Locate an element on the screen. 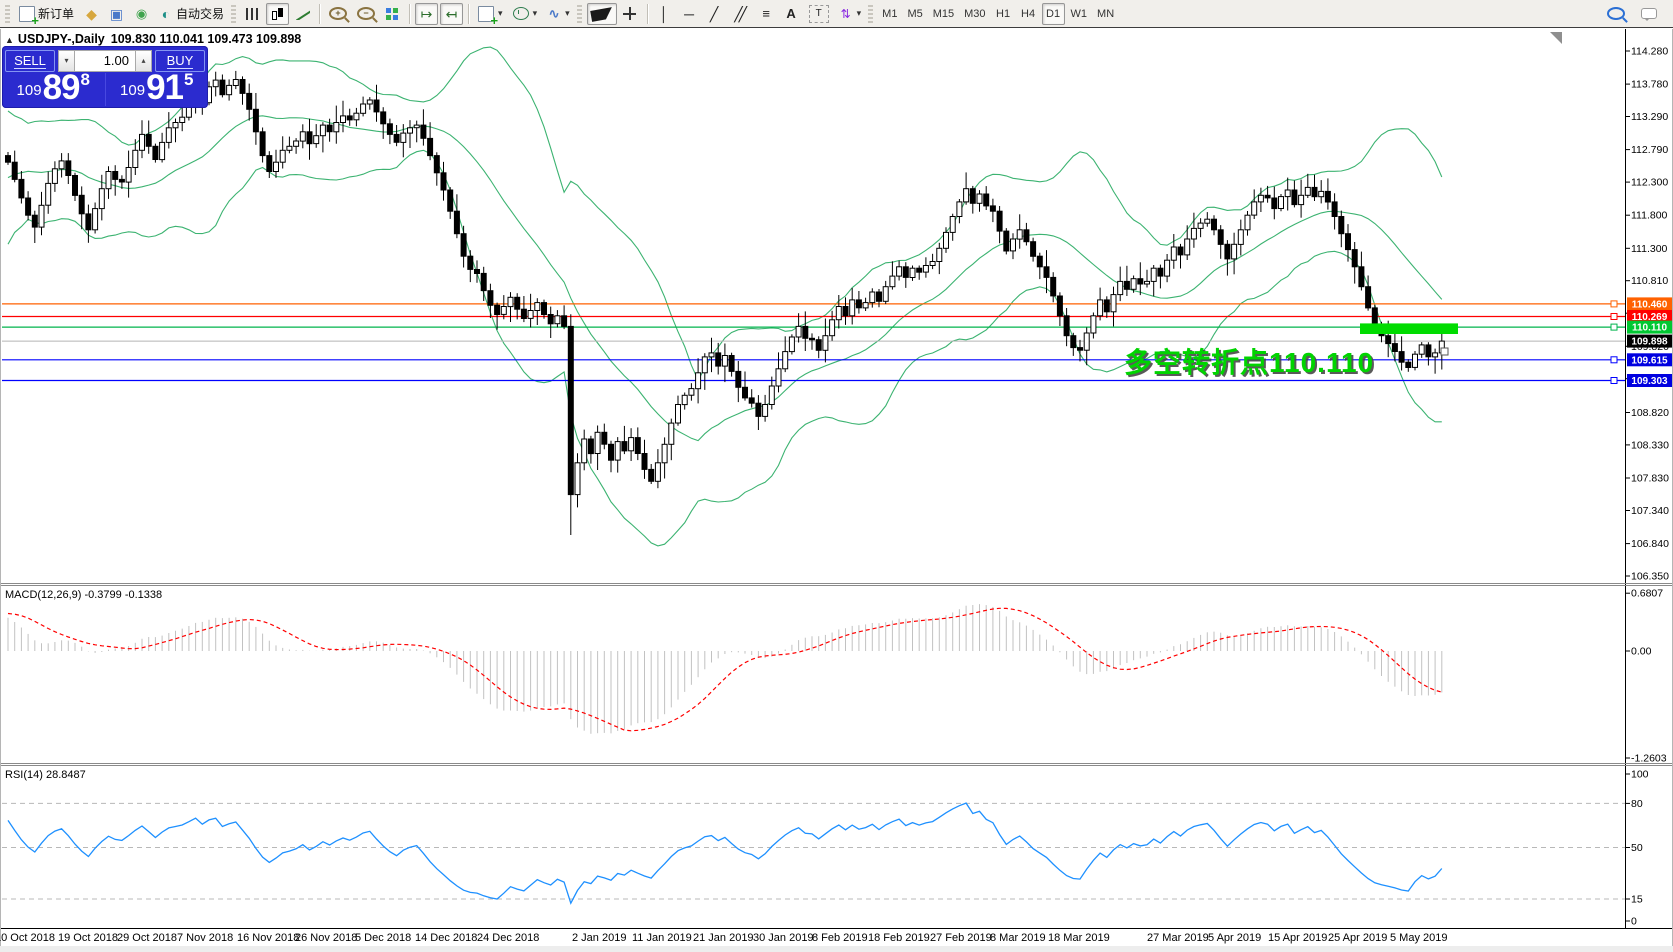  trendline-button: ╱ is located at coordinates (714, 14).